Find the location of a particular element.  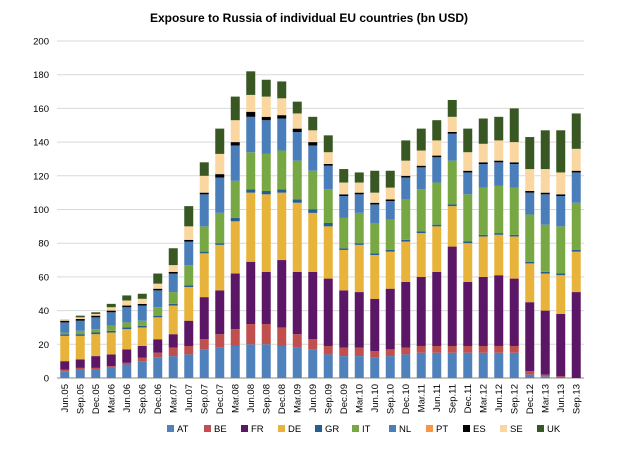

x-tick-label: Mar.13 is located at coordinates (545, 398).